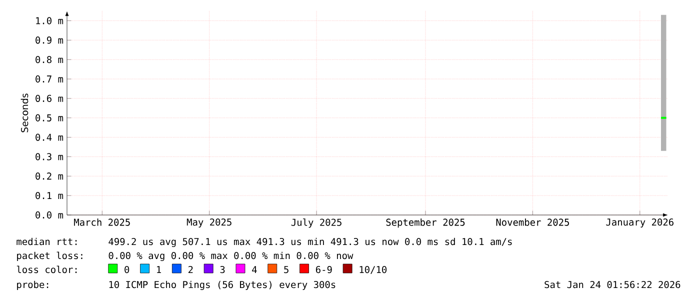 The image size is (697, 297). Describe the element at coordinates (286, 270) in the screenshot. I see `legend-label: 5` at that location.